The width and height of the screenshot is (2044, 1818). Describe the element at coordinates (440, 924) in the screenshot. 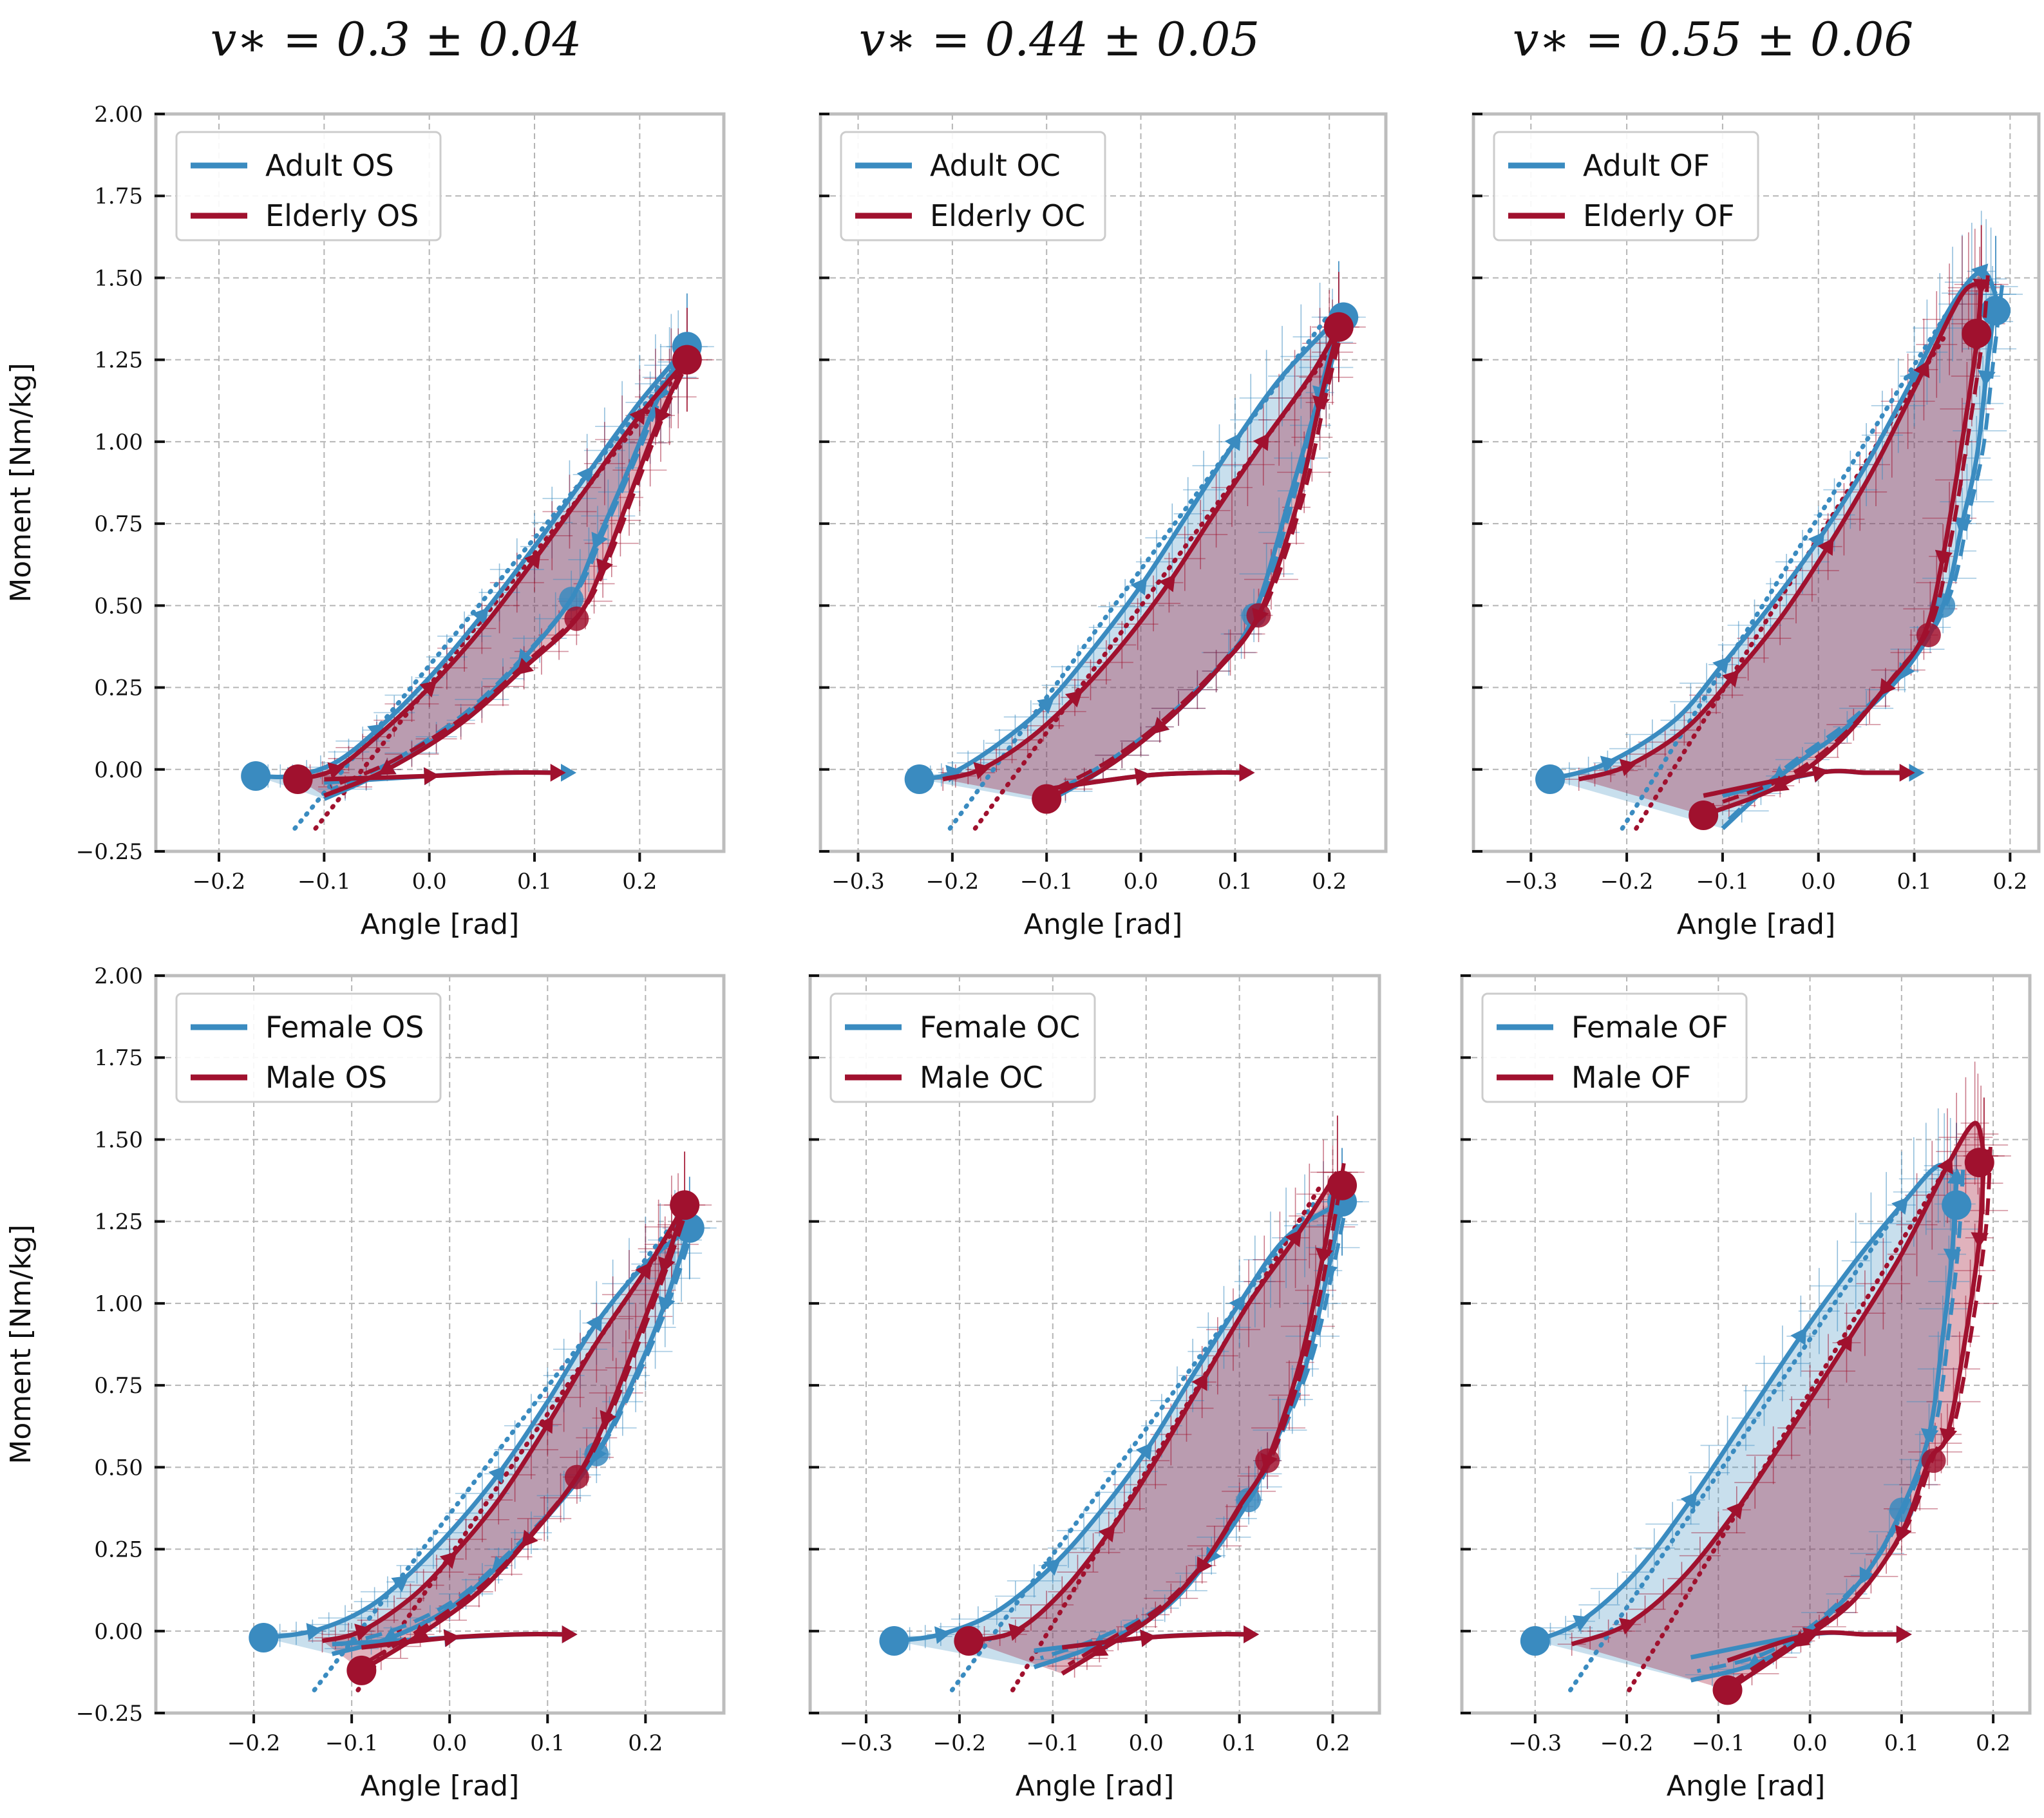

I see `x-axis-label: Angle [rad]` at that location.